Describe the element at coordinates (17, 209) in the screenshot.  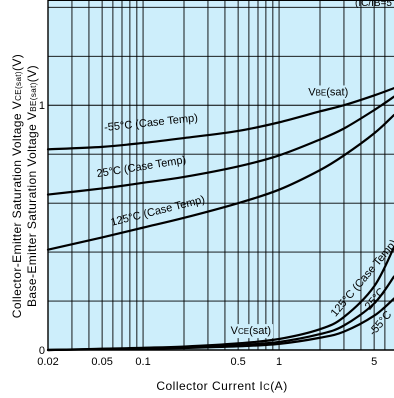
I see `y-axis-label-line1-prefix: Collector-Emitter Saturation Voltage V` at that location.